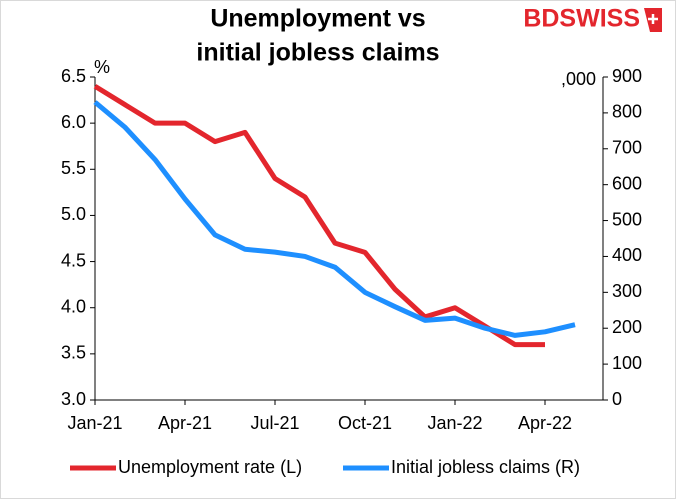 The width and height of the screenshot is (676, 499). What do you see at coordinates (627, 291) in the screenshot?
I see `y2-tick-label: 300` at bounding box center [627, 291].